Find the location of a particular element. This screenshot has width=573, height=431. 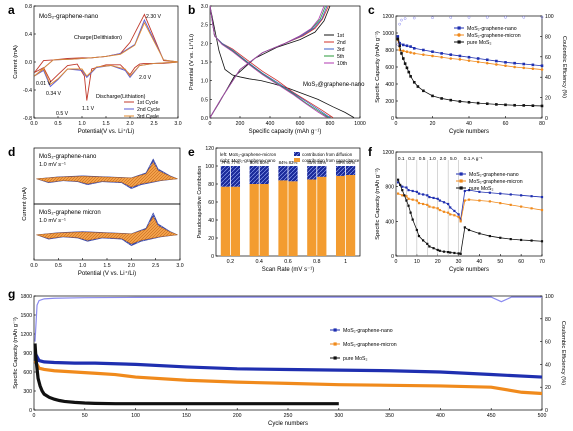

x-tick-label: 30 is located at coordinates (459, 262).